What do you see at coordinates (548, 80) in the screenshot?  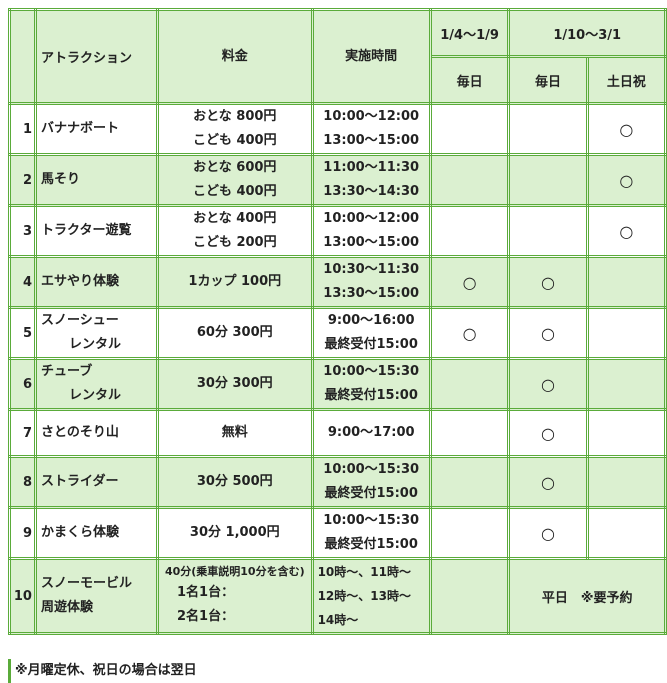 I see `header-daily2: 毎日` at bounding box center [548, 80].